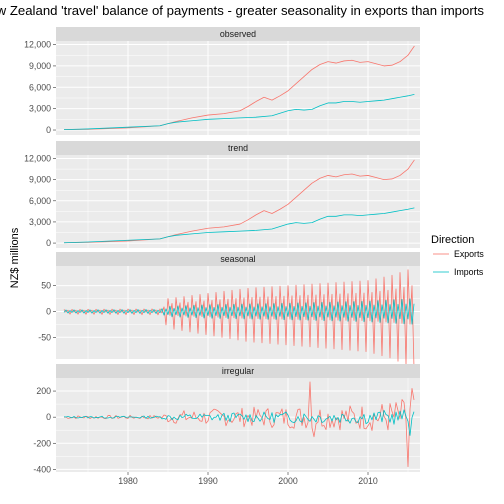 This screenshot has width=504, height=504. What do you see at coordinates (469, 272) in the screenshot?
I see `legend-label-imports: Imports` at bounding box center [469, 272].